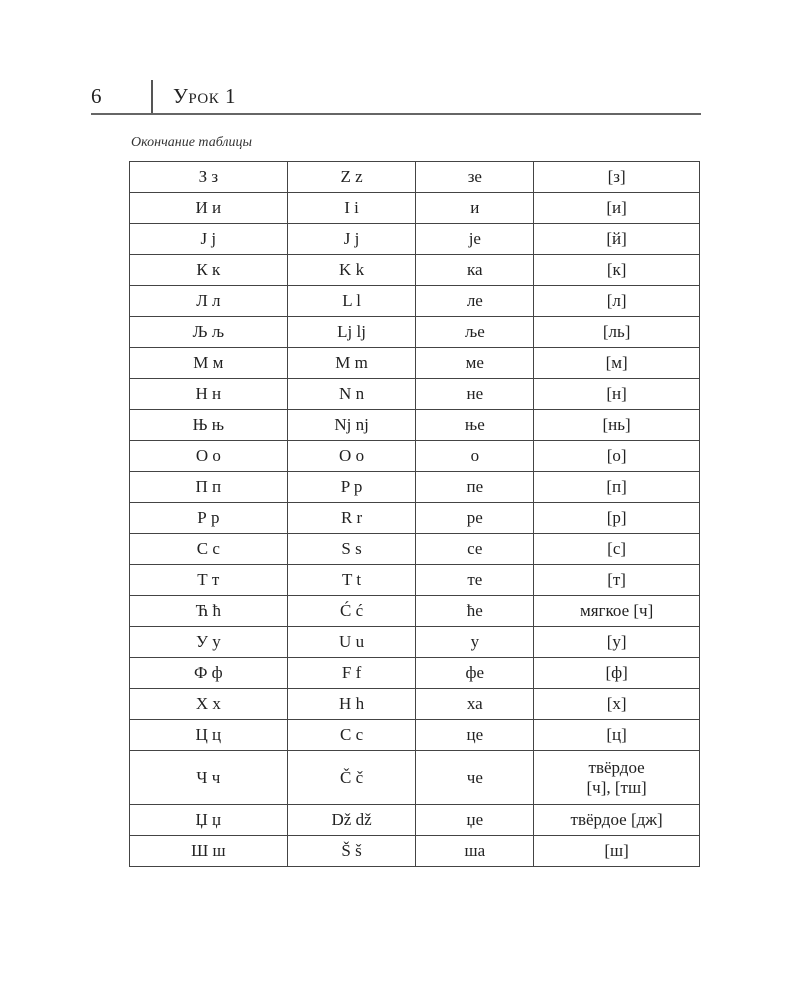 This screenshot has width=800, height=1000. What do you see at coordinates (616, 456) in the screenshot?
I see `pronunciation-cell: [о]` at bounding box center [616, 456].